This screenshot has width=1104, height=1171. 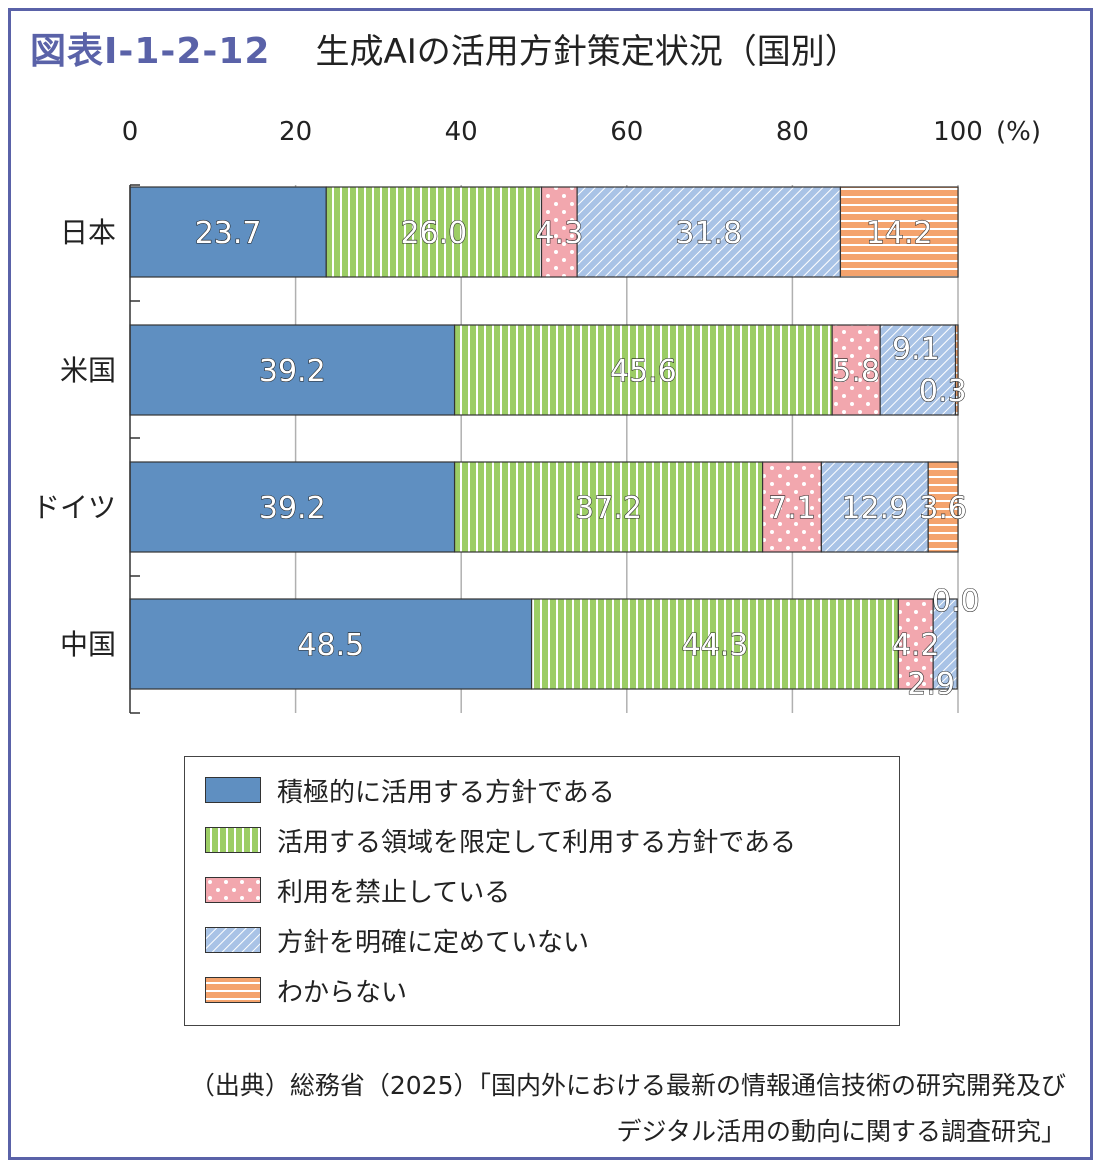 What do you see at coordinates (461, 132) in the screenshot?
I see `x-tick-label: 40` at bounding box center [461, 132].